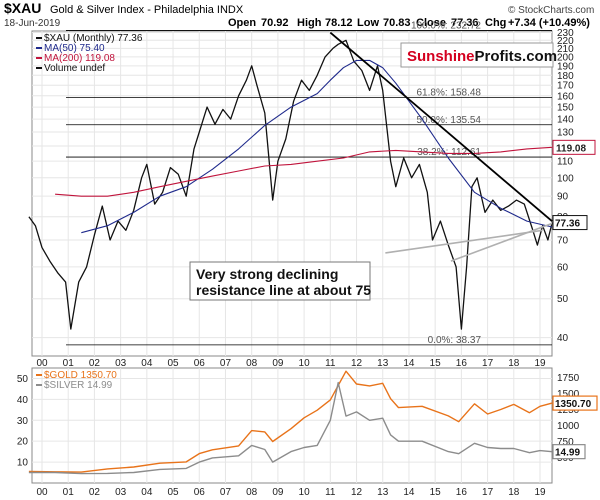 The width and height of the screenshot is (600, 500). I want to click on chg-value: +7.34 (+10.49%), so click(549, 23).